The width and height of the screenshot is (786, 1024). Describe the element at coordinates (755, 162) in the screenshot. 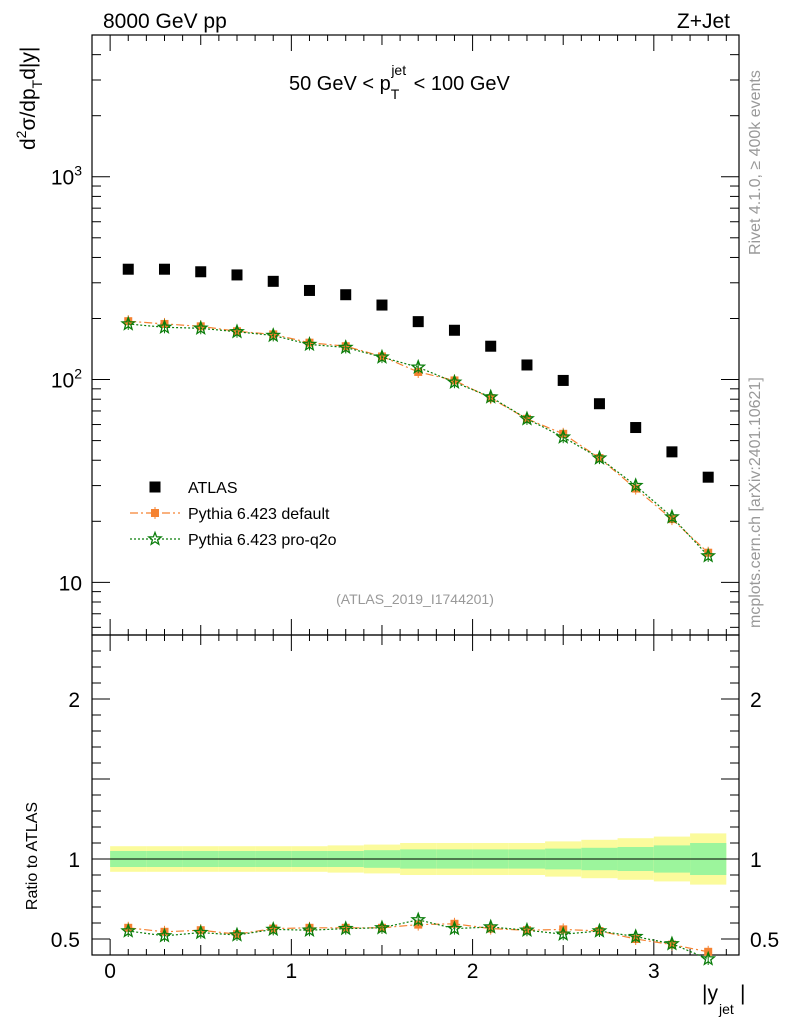

I see `side-label-top: Rivet 4.1.0, ≥ 400k events` at that location.